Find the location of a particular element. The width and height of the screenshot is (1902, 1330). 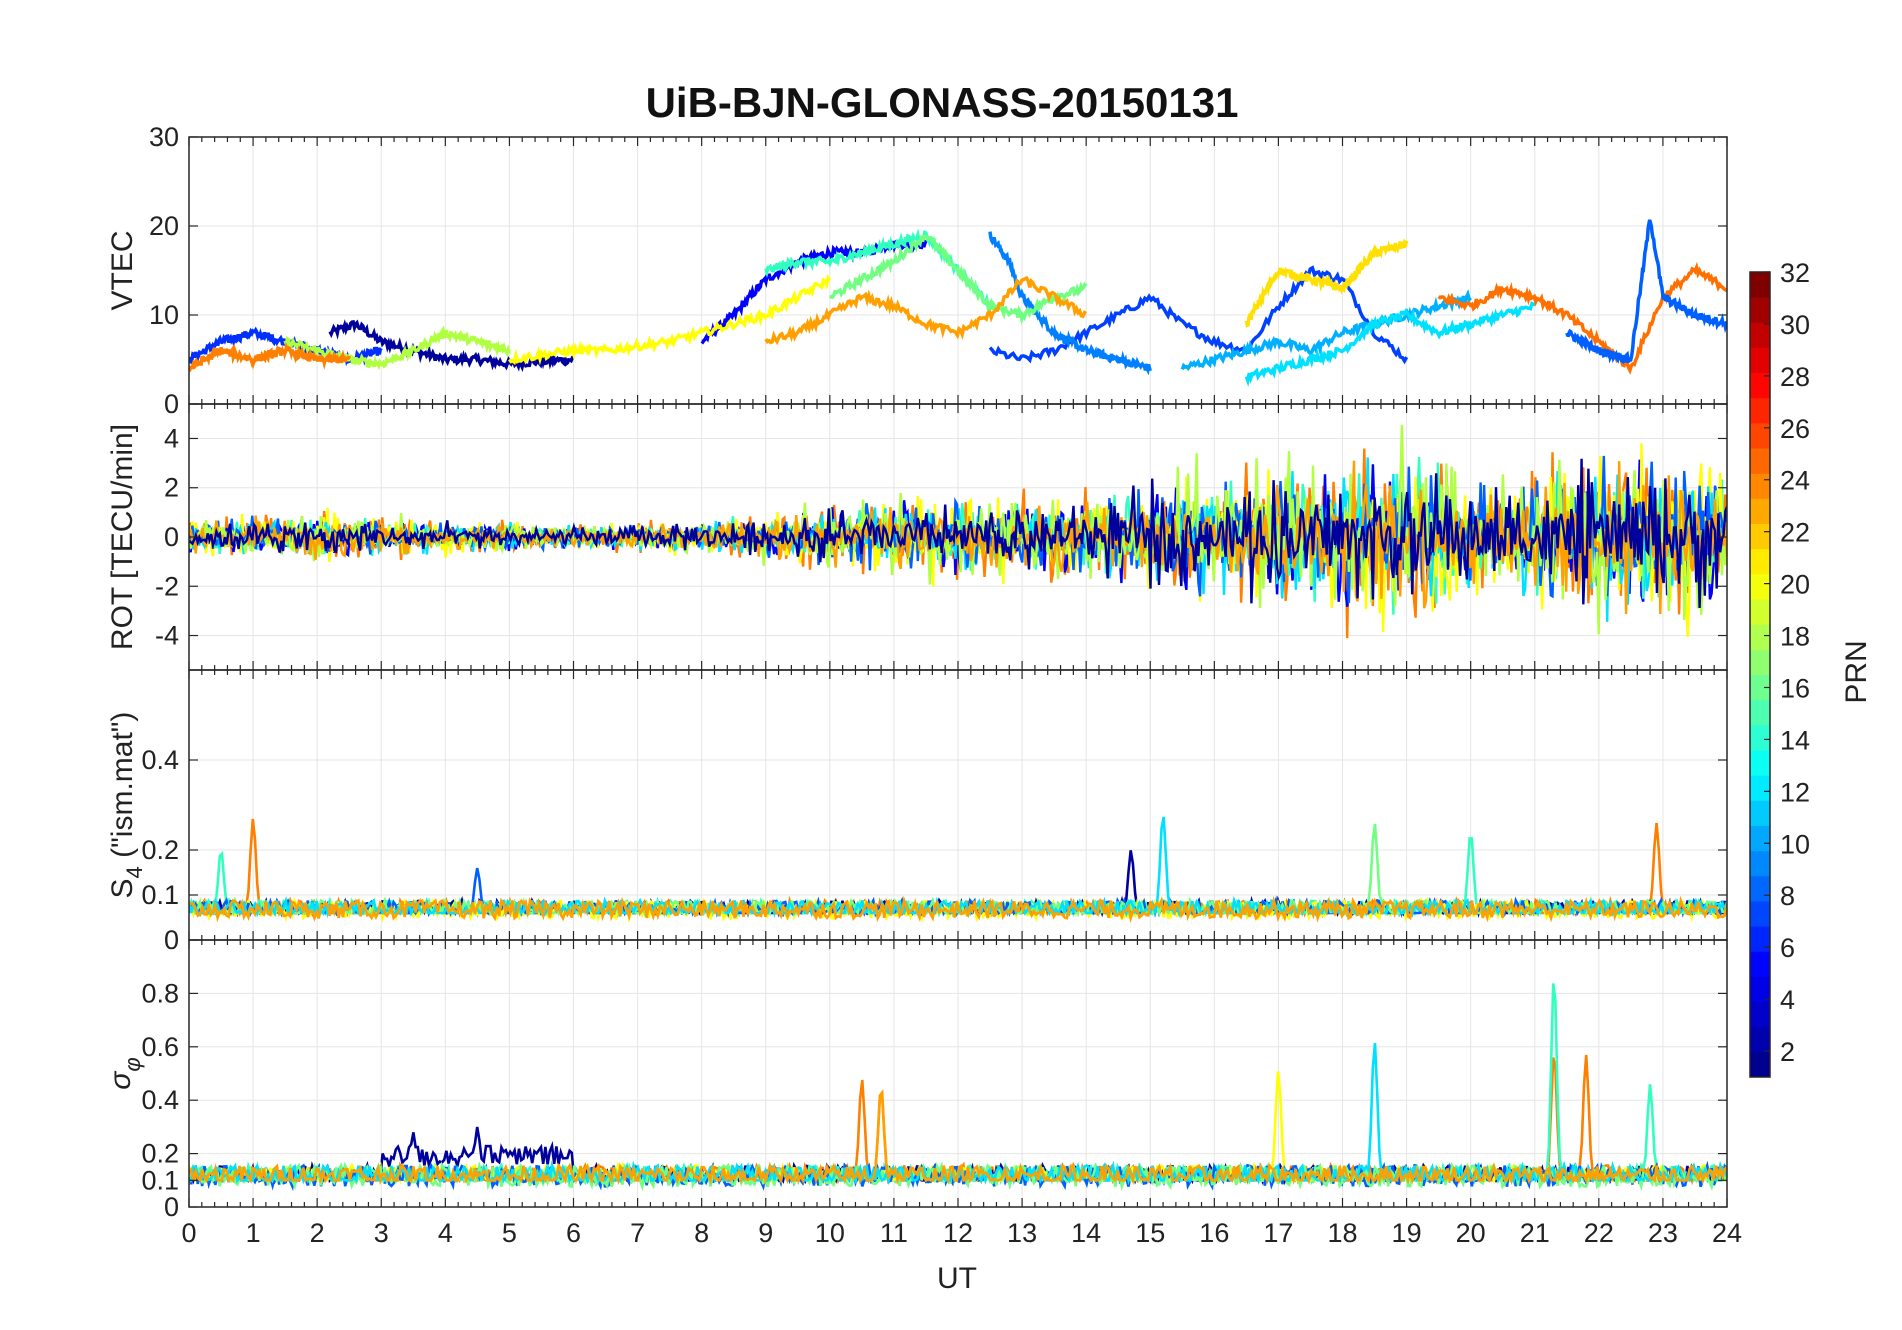

x-tick-label: 16 is located at coordinates (1214, 1233).